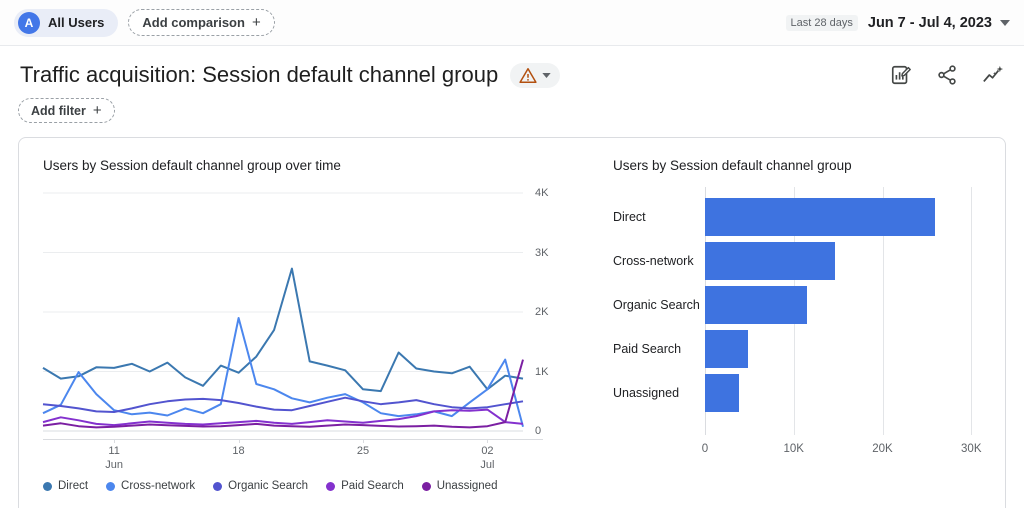 The image size is (1024, 508). What do you see at coordinates (629, 217) in the screenshot?
I see `category-label-direct: Direct` at bounding box center [629, 217].